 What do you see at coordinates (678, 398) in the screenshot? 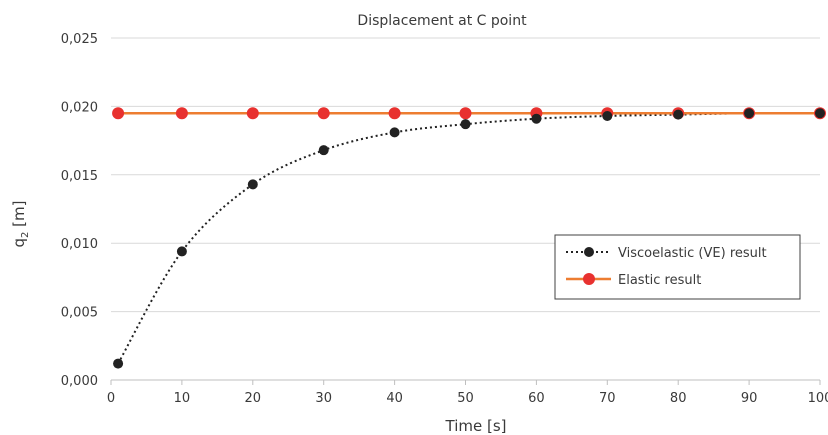
I see `x-tick-label-8: 80` at bounding box center [678, 398].